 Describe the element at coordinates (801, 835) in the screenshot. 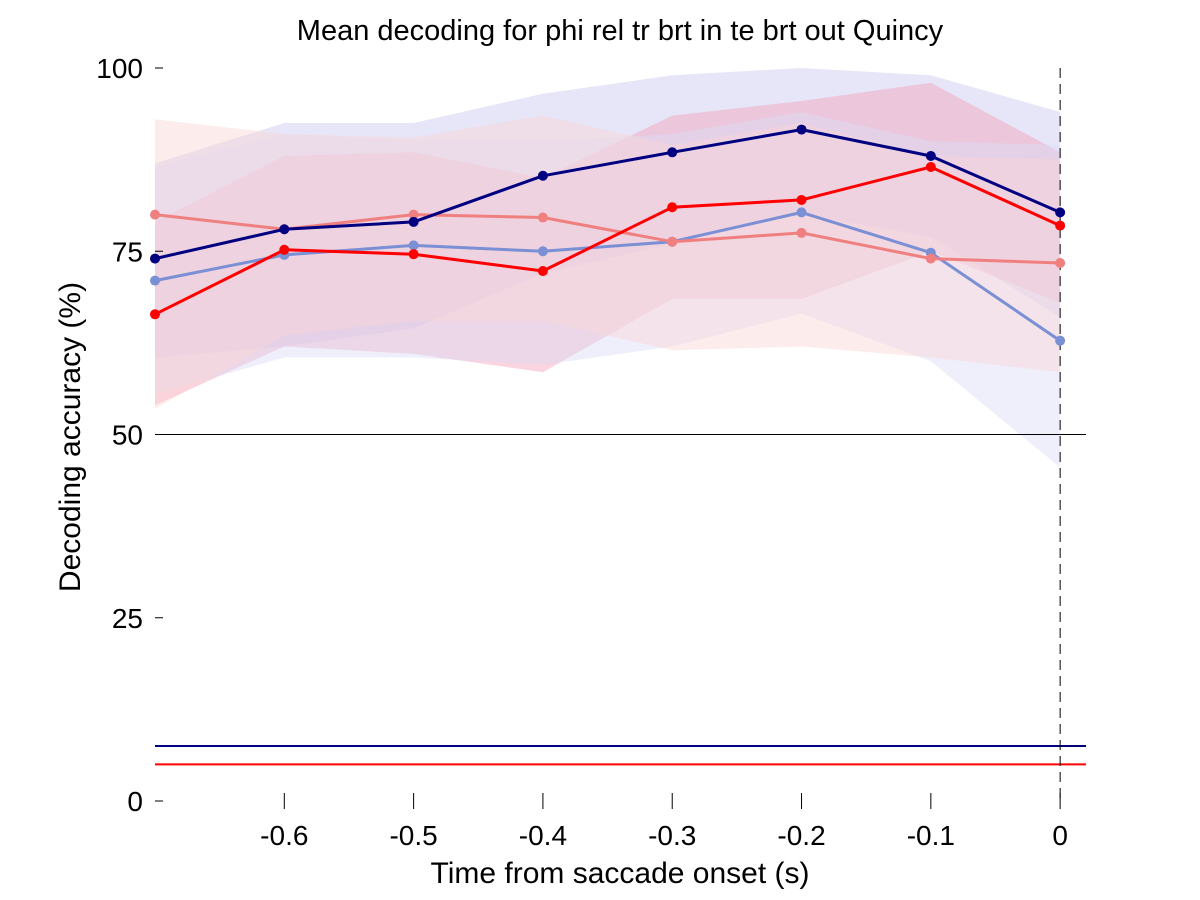

I see `x-tick-label: -0.2` at that location.